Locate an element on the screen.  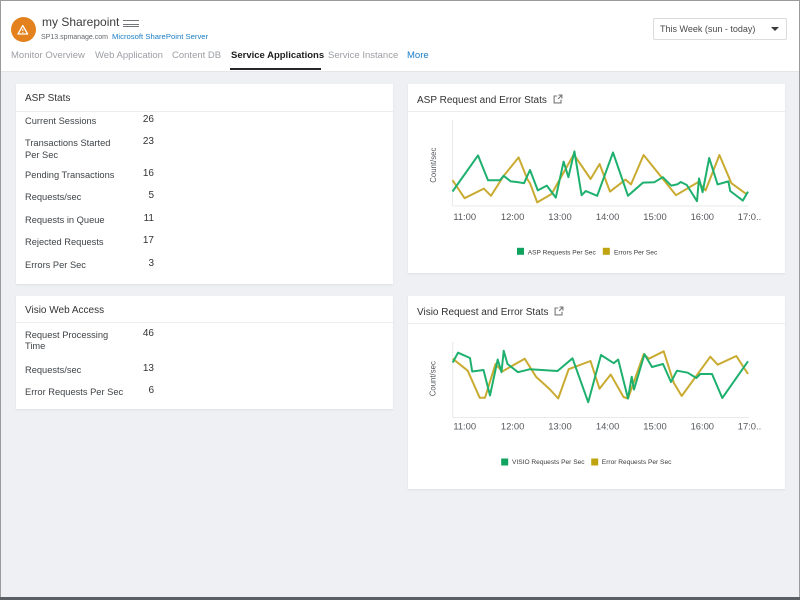
svg-text: VISIO Requests Per Sec is located at coordinates (548, 462).